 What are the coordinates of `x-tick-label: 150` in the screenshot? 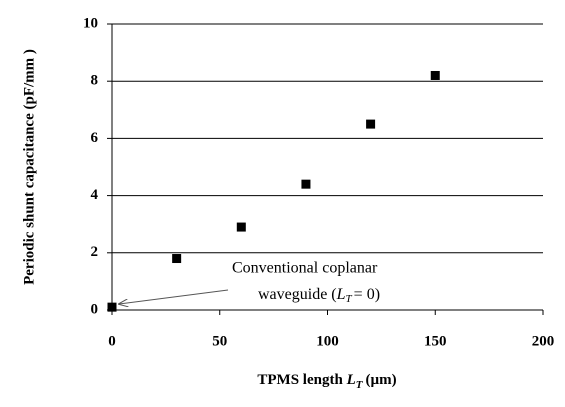 It's located at (435, 341).